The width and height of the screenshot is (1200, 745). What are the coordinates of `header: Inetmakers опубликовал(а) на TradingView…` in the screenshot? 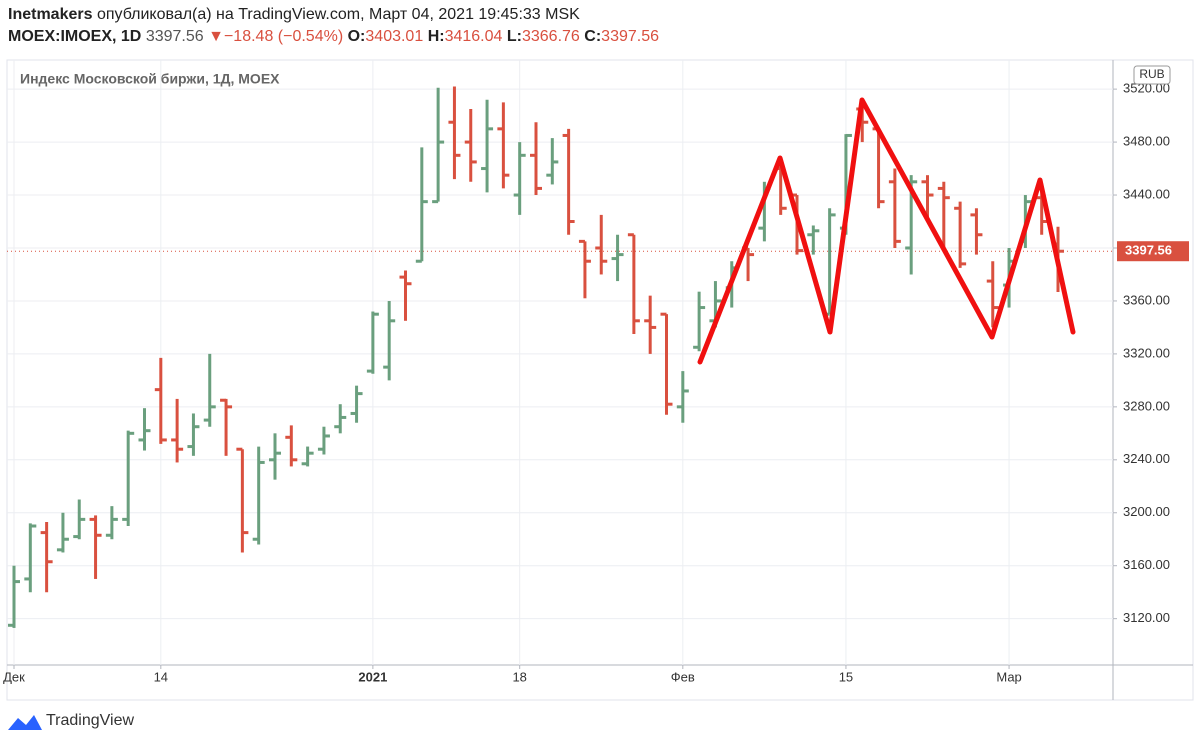 It's located at (333, 26).